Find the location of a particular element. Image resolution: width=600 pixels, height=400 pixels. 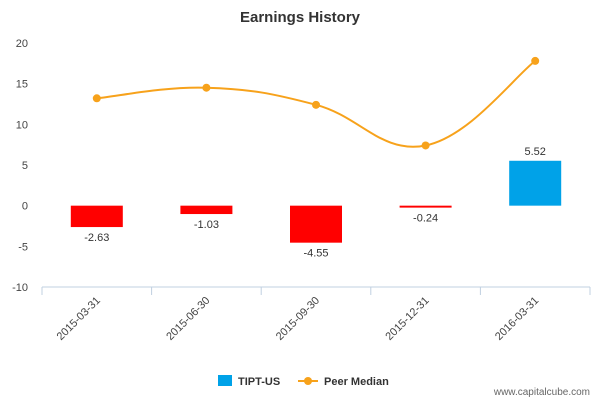

y-tick-label: 20 is located at coordinates (22, 44).